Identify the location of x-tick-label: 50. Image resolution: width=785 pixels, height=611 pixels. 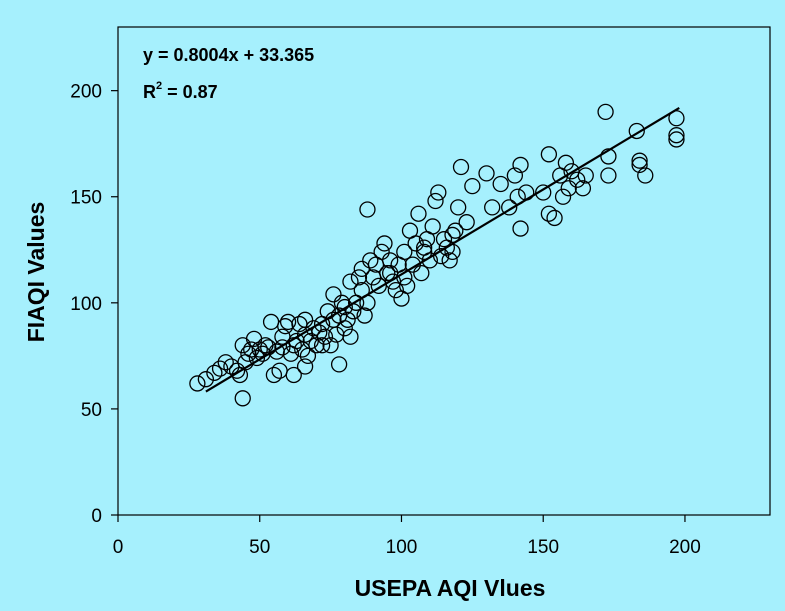
(259, 547).